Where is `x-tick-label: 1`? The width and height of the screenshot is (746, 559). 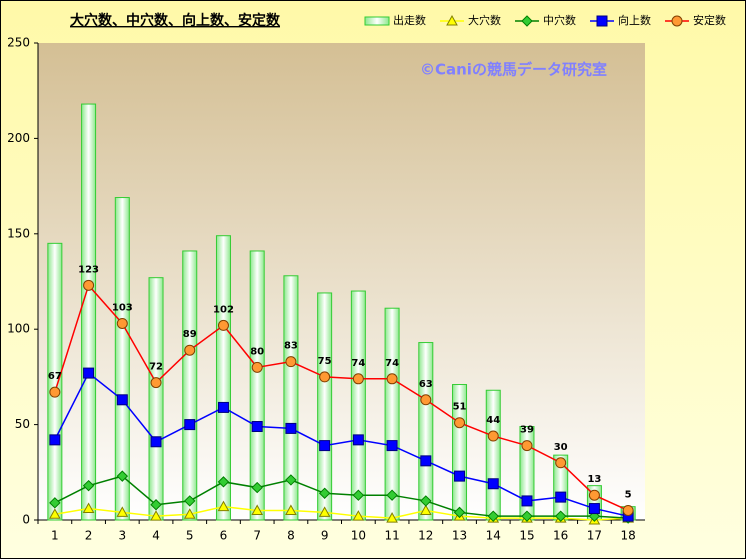 x-tick-label: 1 is located at coordinates (55, 536).